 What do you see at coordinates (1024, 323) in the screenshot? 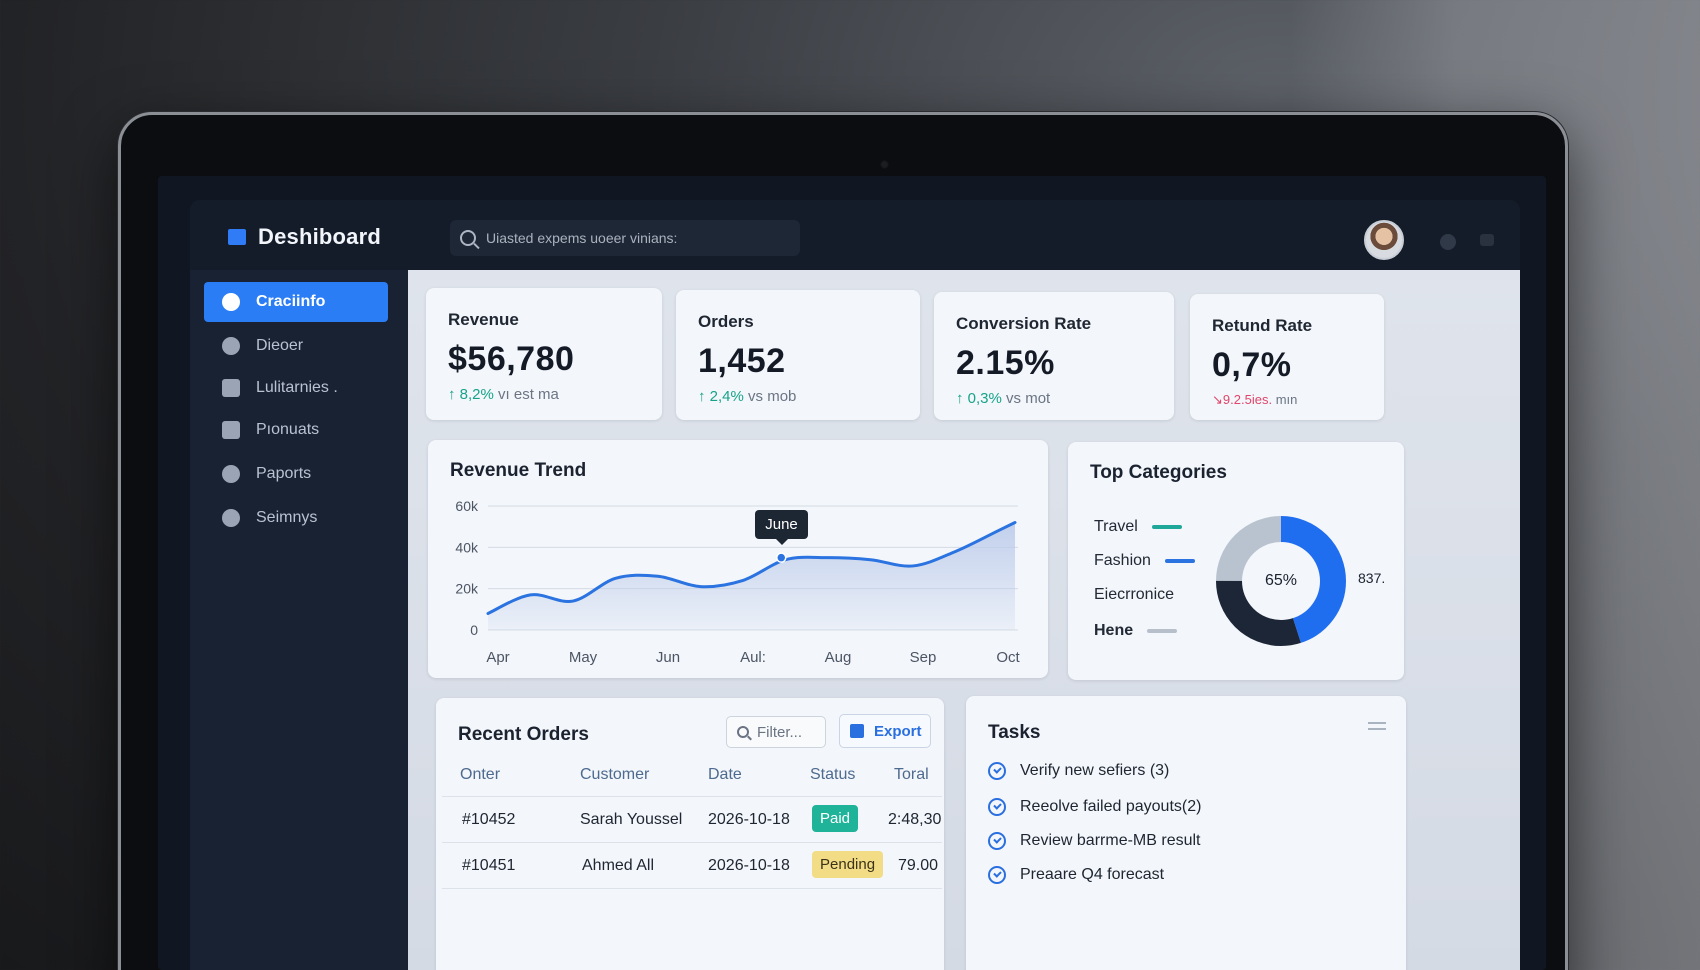
I see `kpi-label: Conversion Rate` at bounding box center [1024, 323].